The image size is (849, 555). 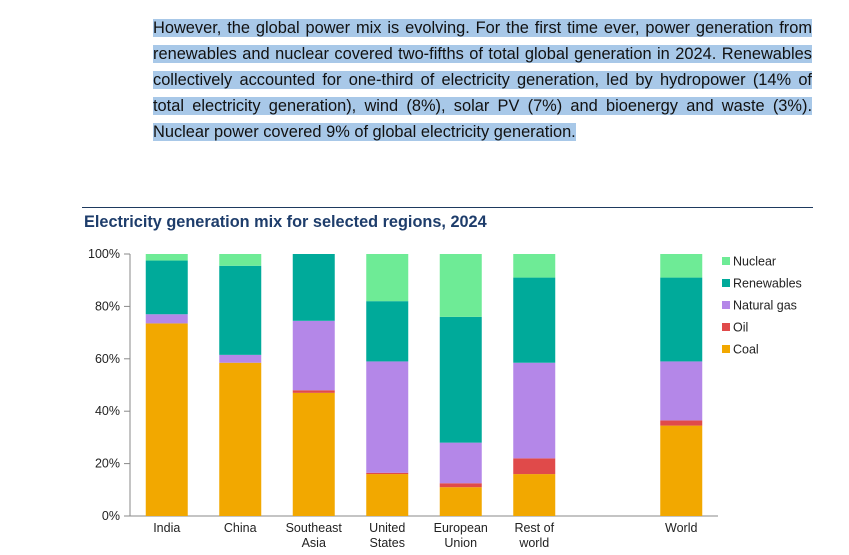 What do you see at coordinates (681, 528) in the screenshot?
I see `x-tick-label: World` at bounding box center [681, 528].